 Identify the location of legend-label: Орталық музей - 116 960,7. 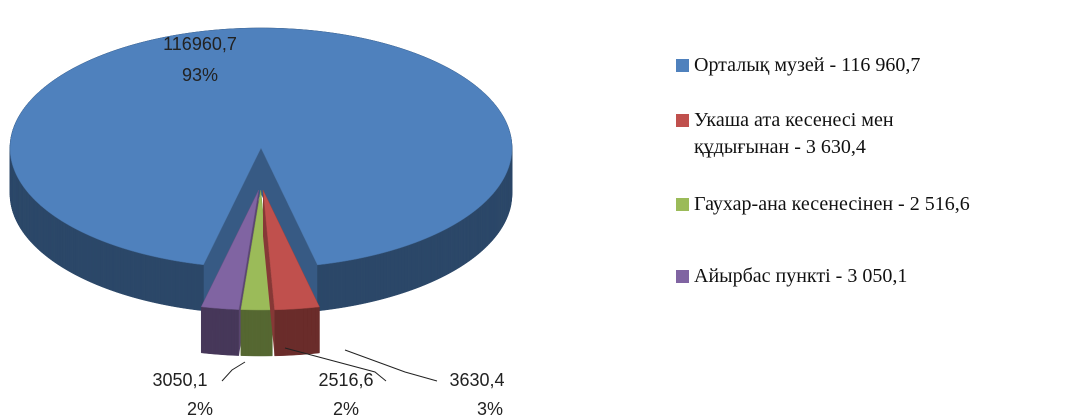
(807, 65).